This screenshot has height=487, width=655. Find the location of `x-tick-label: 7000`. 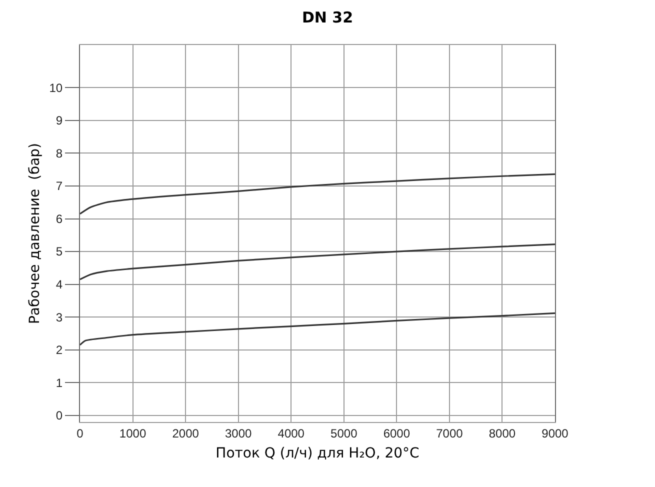

x-tick-label: 7000 is located at coordinates (450, 433).